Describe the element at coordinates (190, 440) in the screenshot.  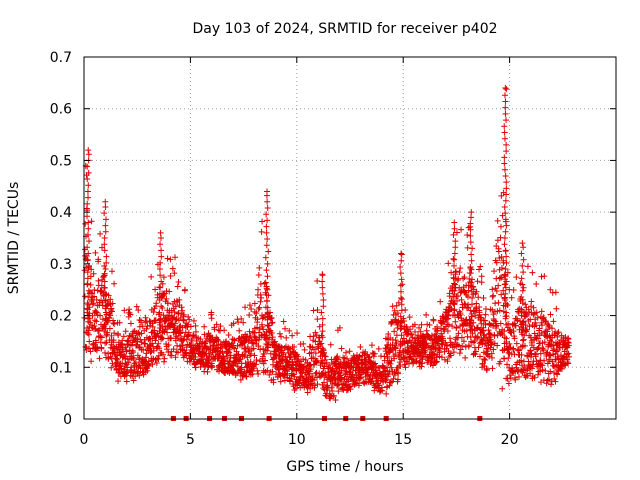
I see `x-tick-label: 5` at that location.